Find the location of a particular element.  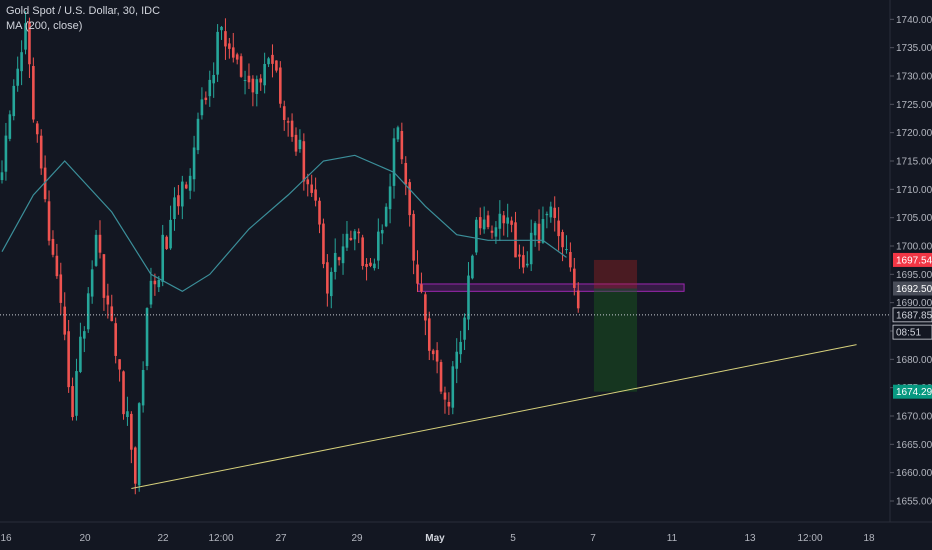

price-tag-target-label: 1674.29 is located at coordinates (914, 392).